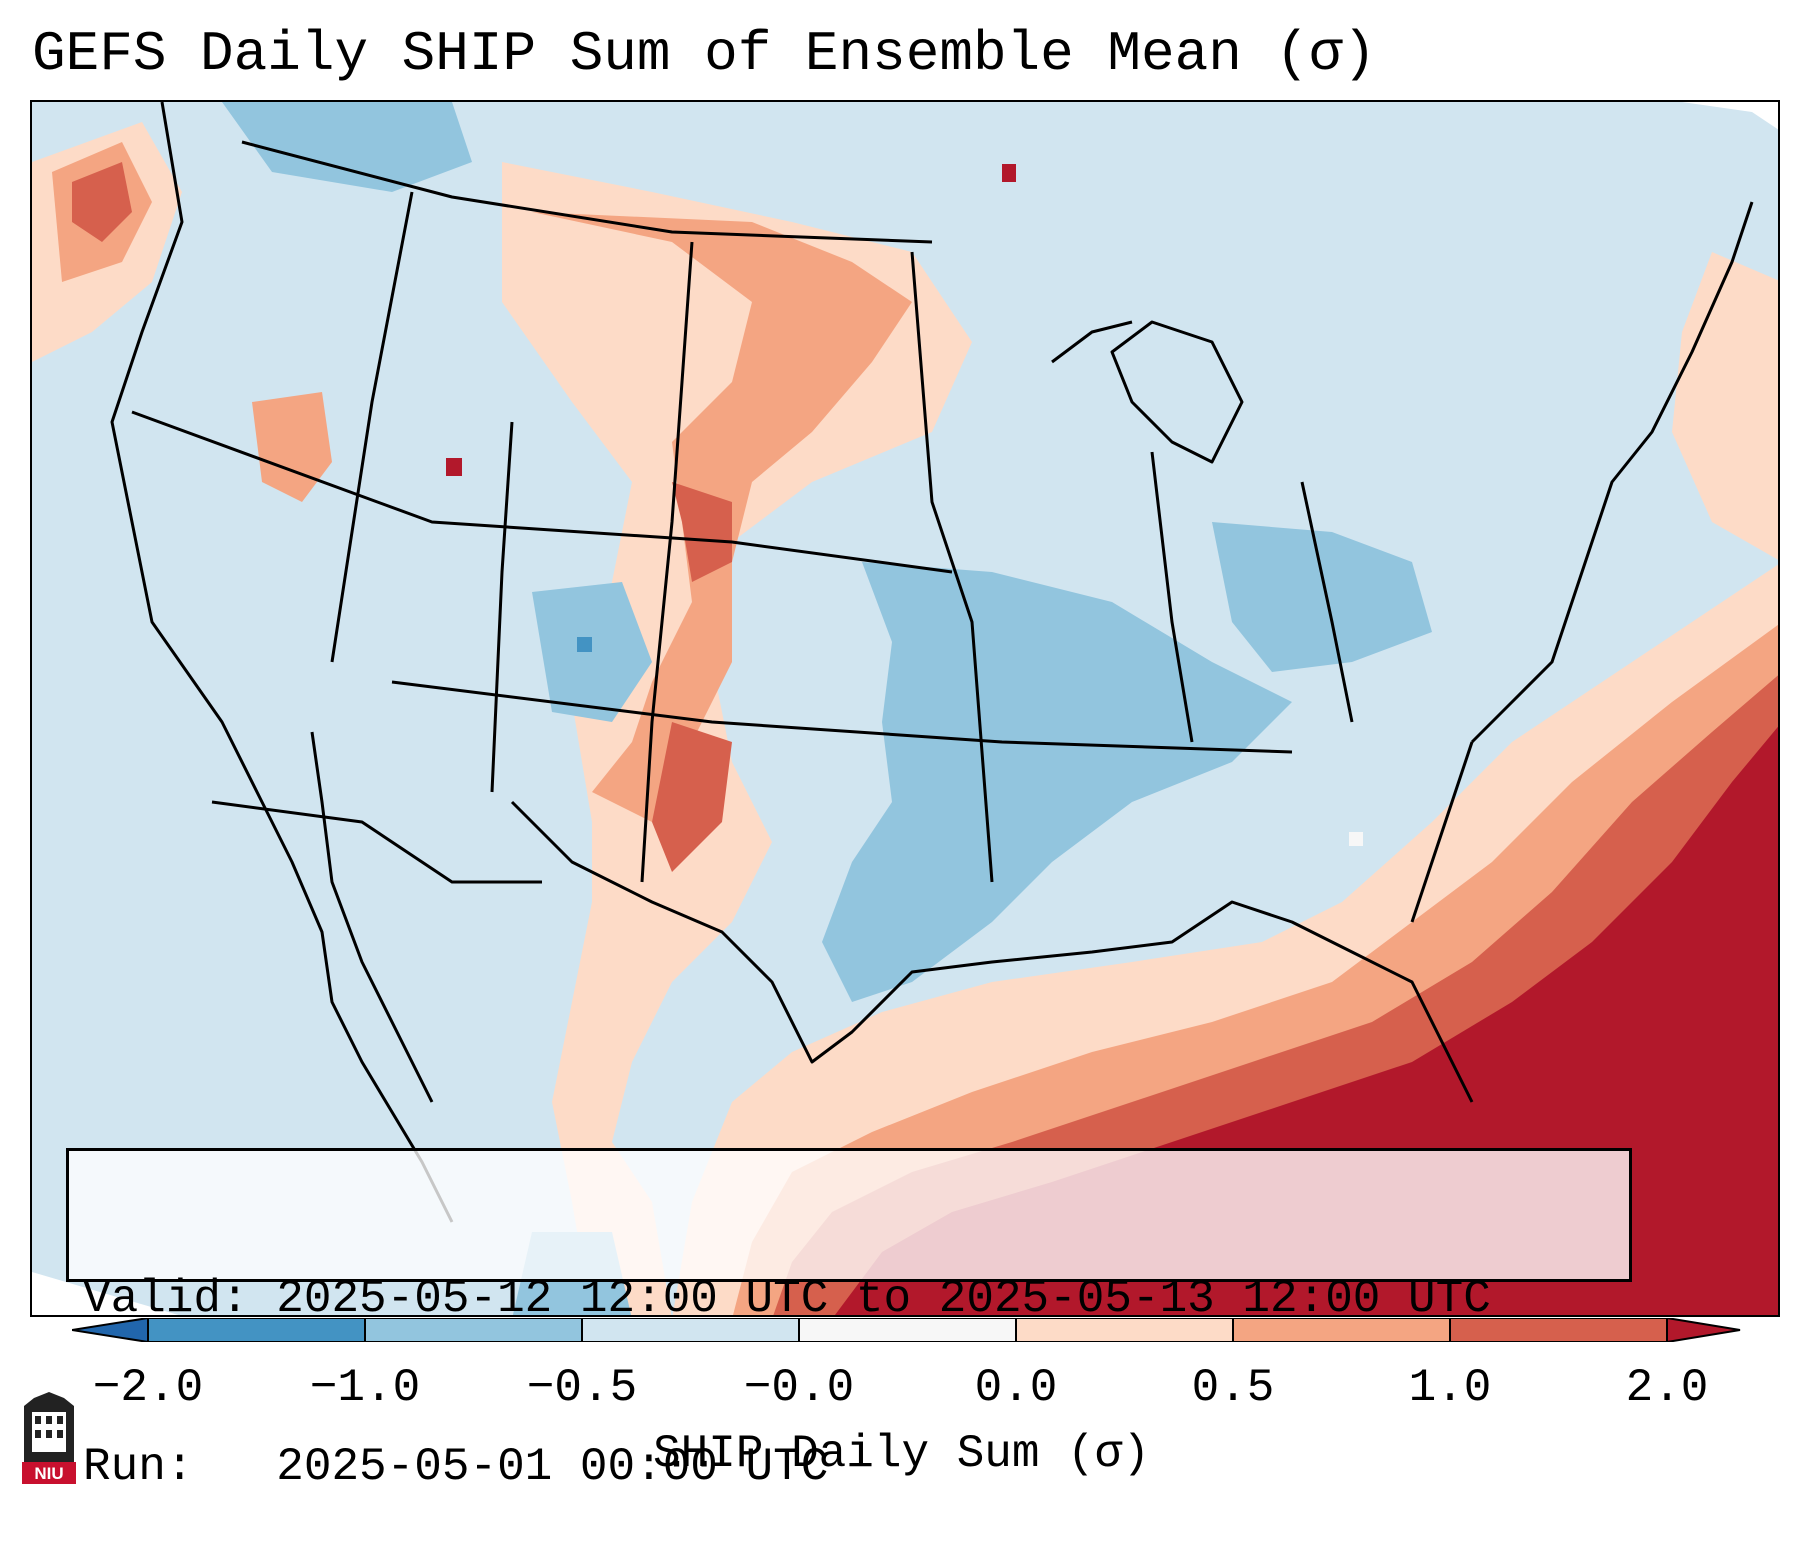 The height and width of the screenshot is (1551, 1803). What do you see at coordinates (49, 1438) in the screenshot?
I see `niu-university-logo: NIU` at bounding box center [49, 1438].